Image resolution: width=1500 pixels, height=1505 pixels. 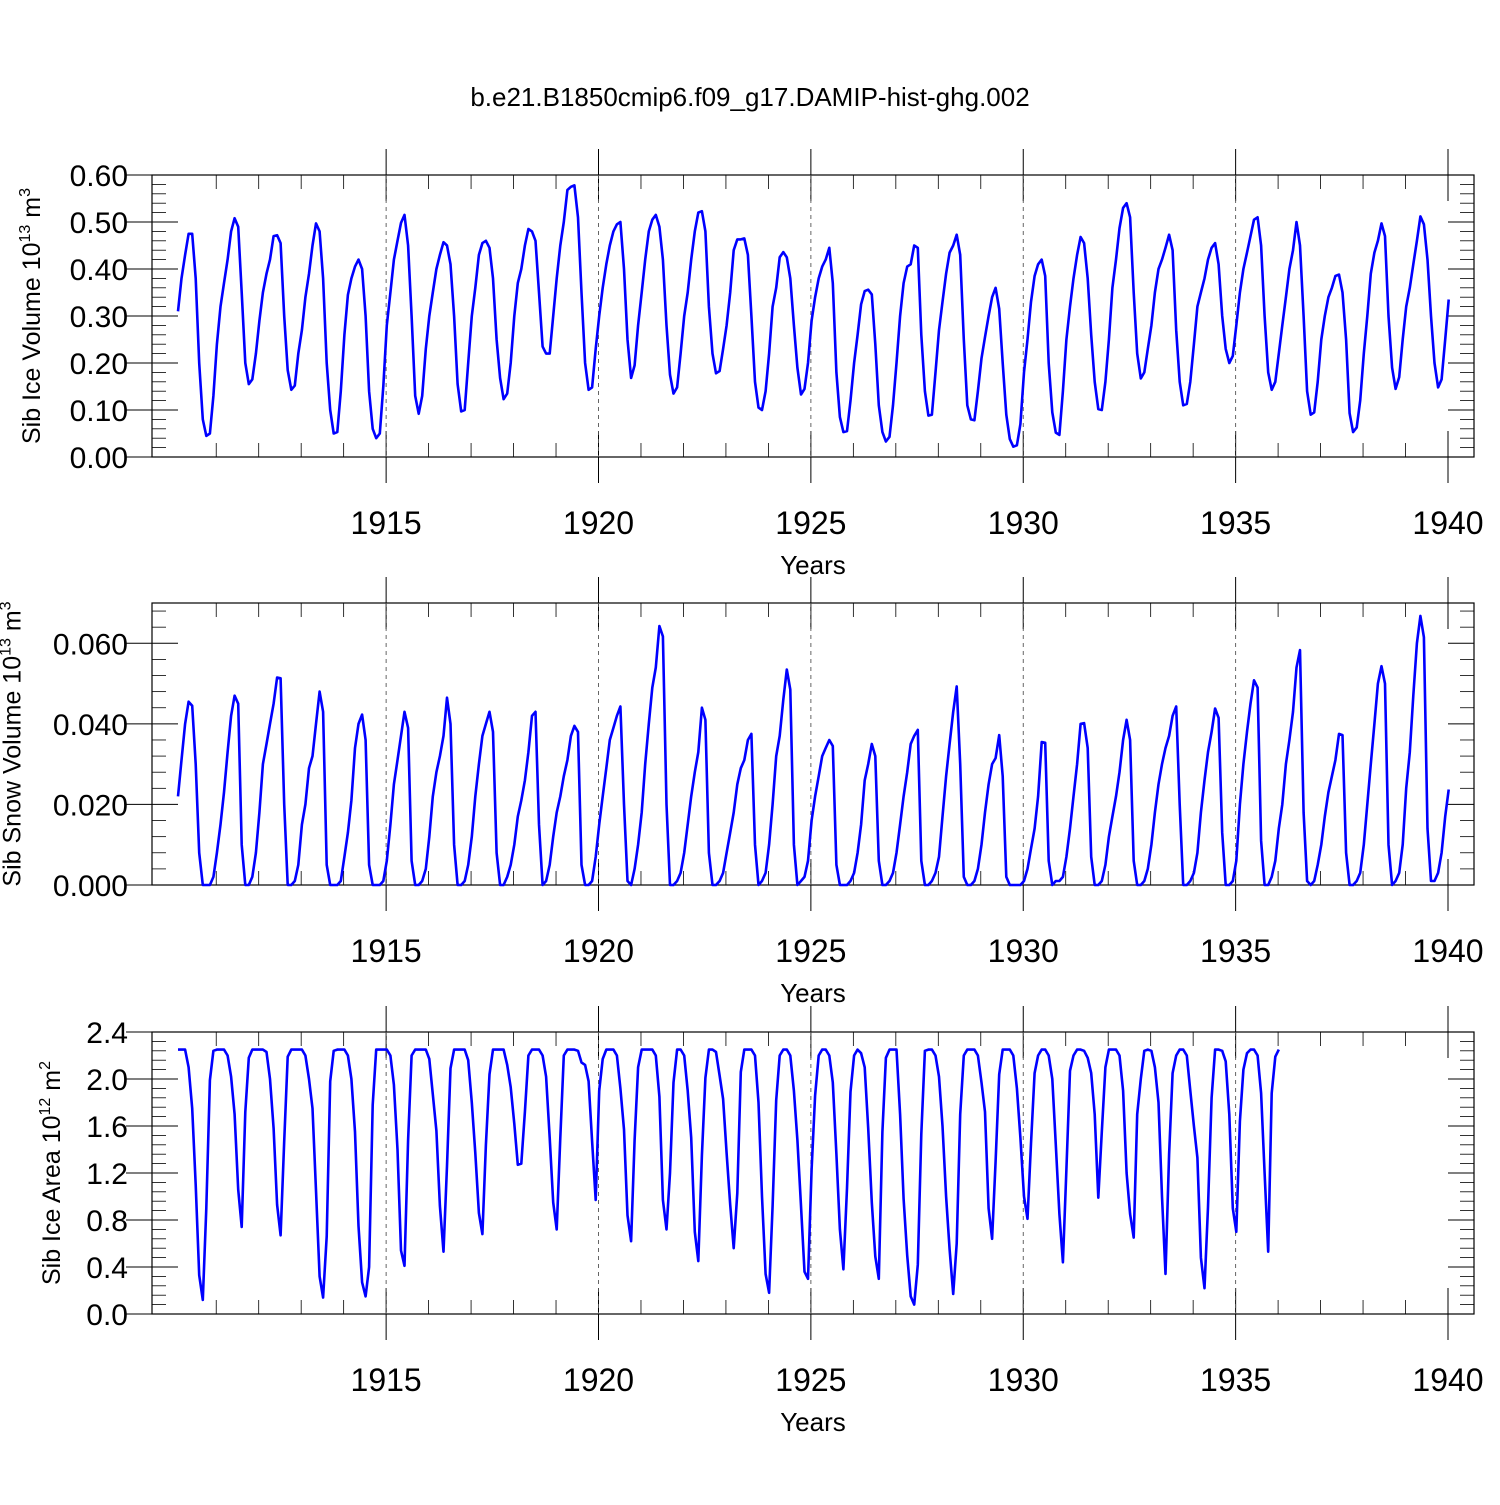 I want to click on y-tick-label: 0.10, so click(x=99, y=411).